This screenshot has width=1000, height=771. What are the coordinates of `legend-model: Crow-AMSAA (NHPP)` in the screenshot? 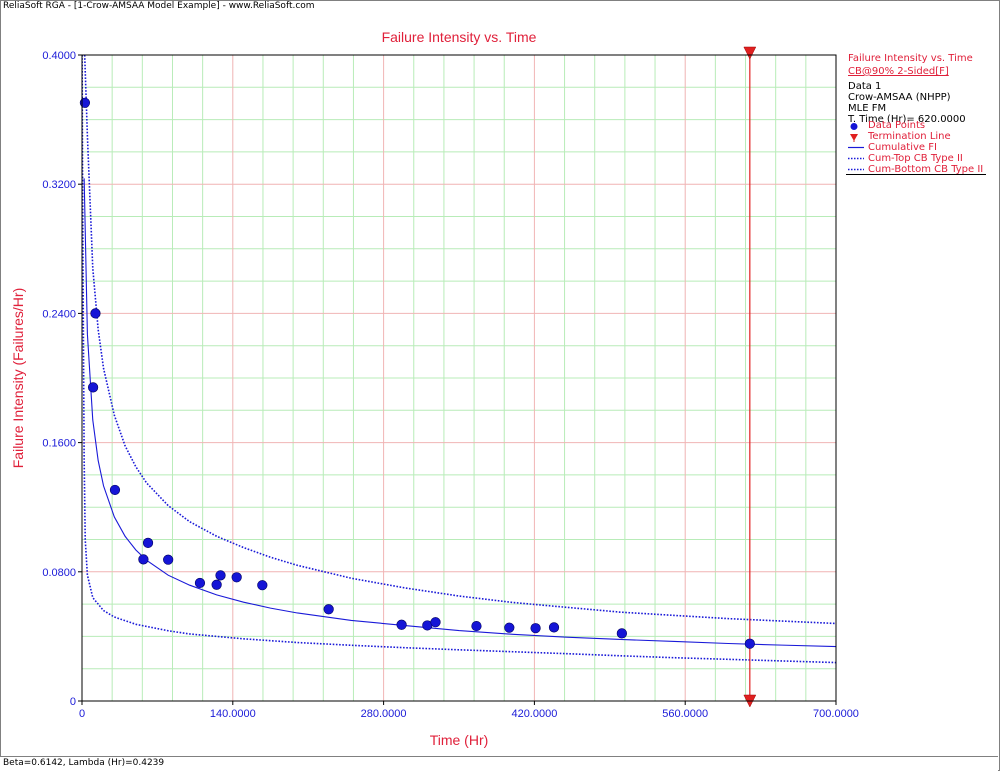 It's located at (899, 97).